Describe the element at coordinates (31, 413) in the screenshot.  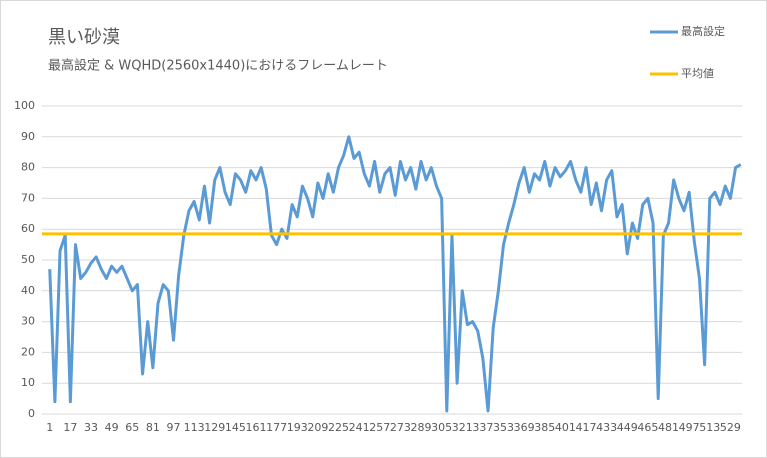
I see `y-tick-label: 0` at that location.